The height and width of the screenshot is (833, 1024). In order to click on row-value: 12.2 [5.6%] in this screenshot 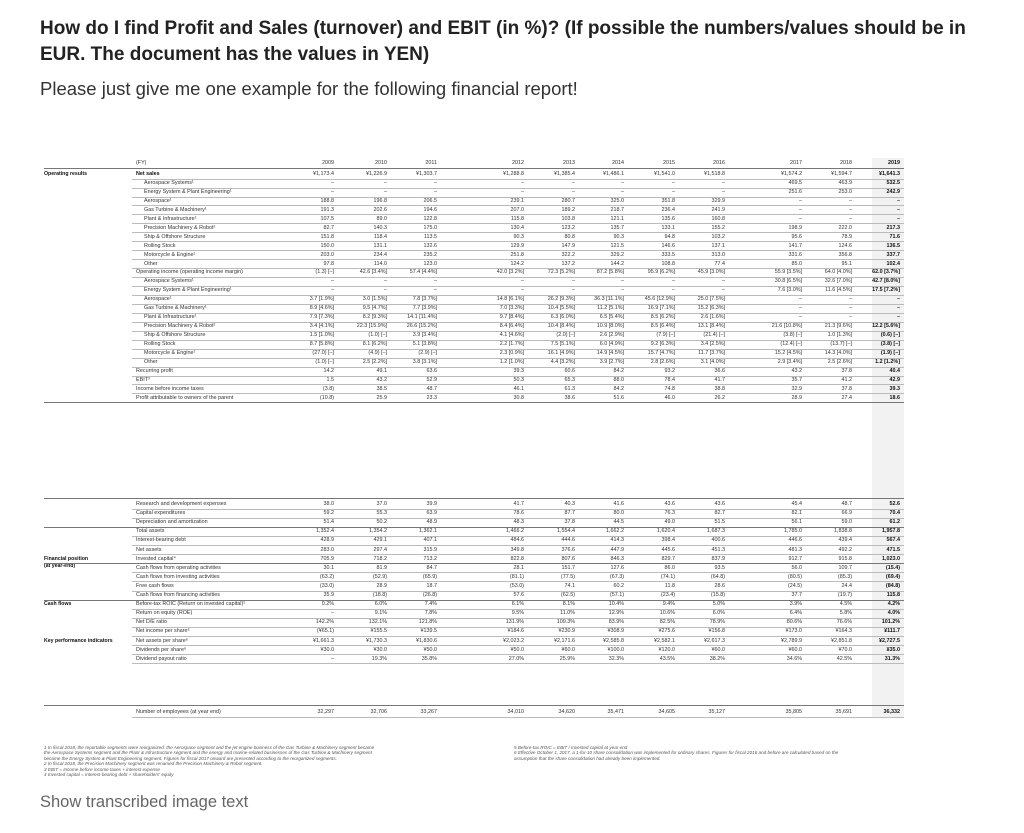, I will do `click(886, 326)`.